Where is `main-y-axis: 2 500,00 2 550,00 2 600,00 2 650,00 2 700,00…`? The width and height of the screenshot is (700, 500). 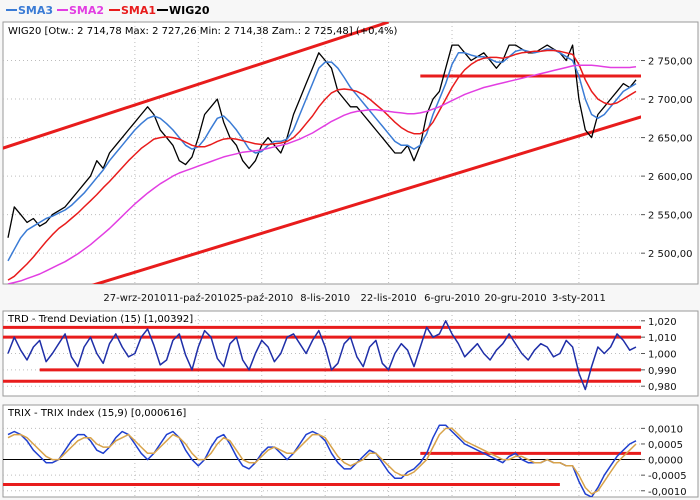
main-y-axis: 2 500,00 2 550,00 2 600,00 2 650,00 2 700,00… is located at coordinates (667, 158).